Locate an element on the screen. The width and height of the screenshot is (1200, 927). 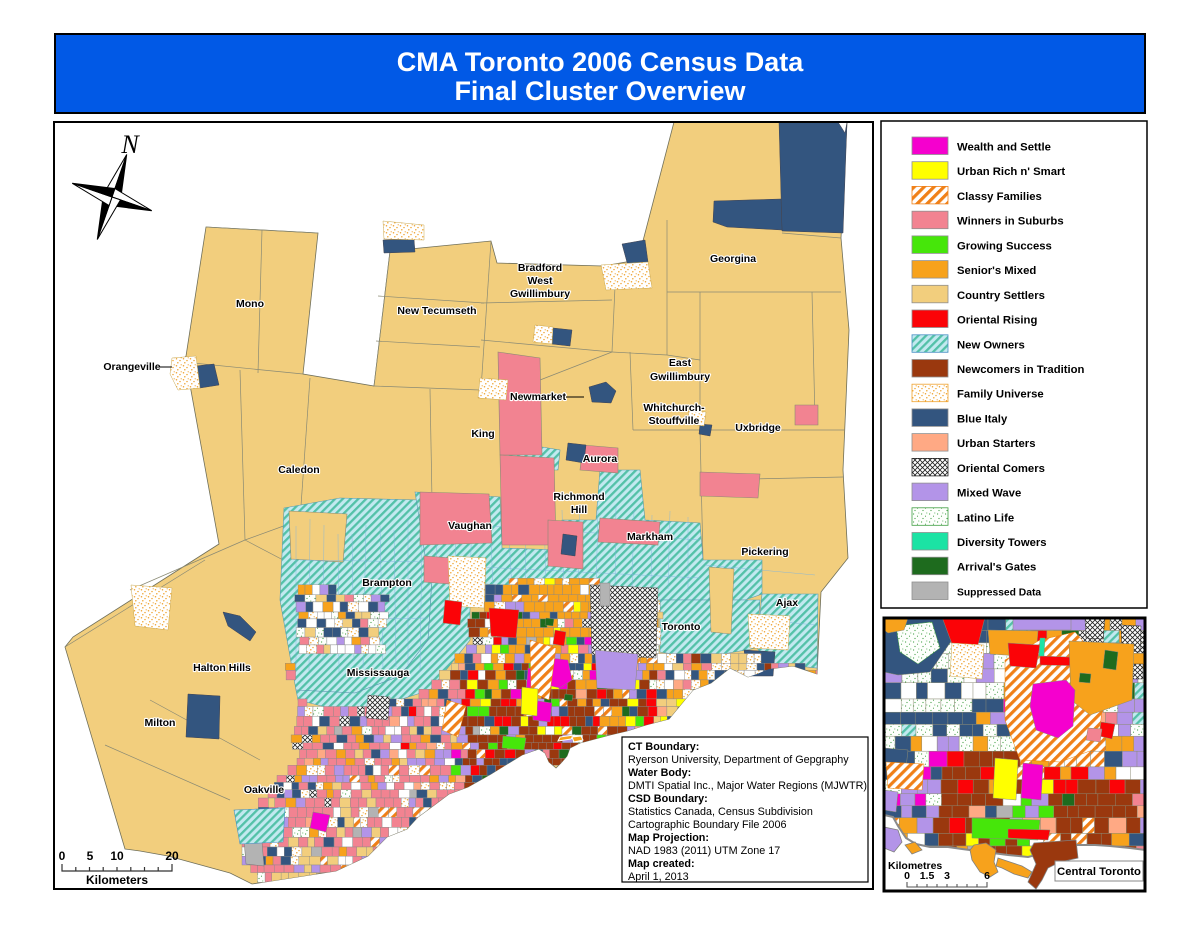
svg-text: Halton Hills is located at coordinates (222, 668).